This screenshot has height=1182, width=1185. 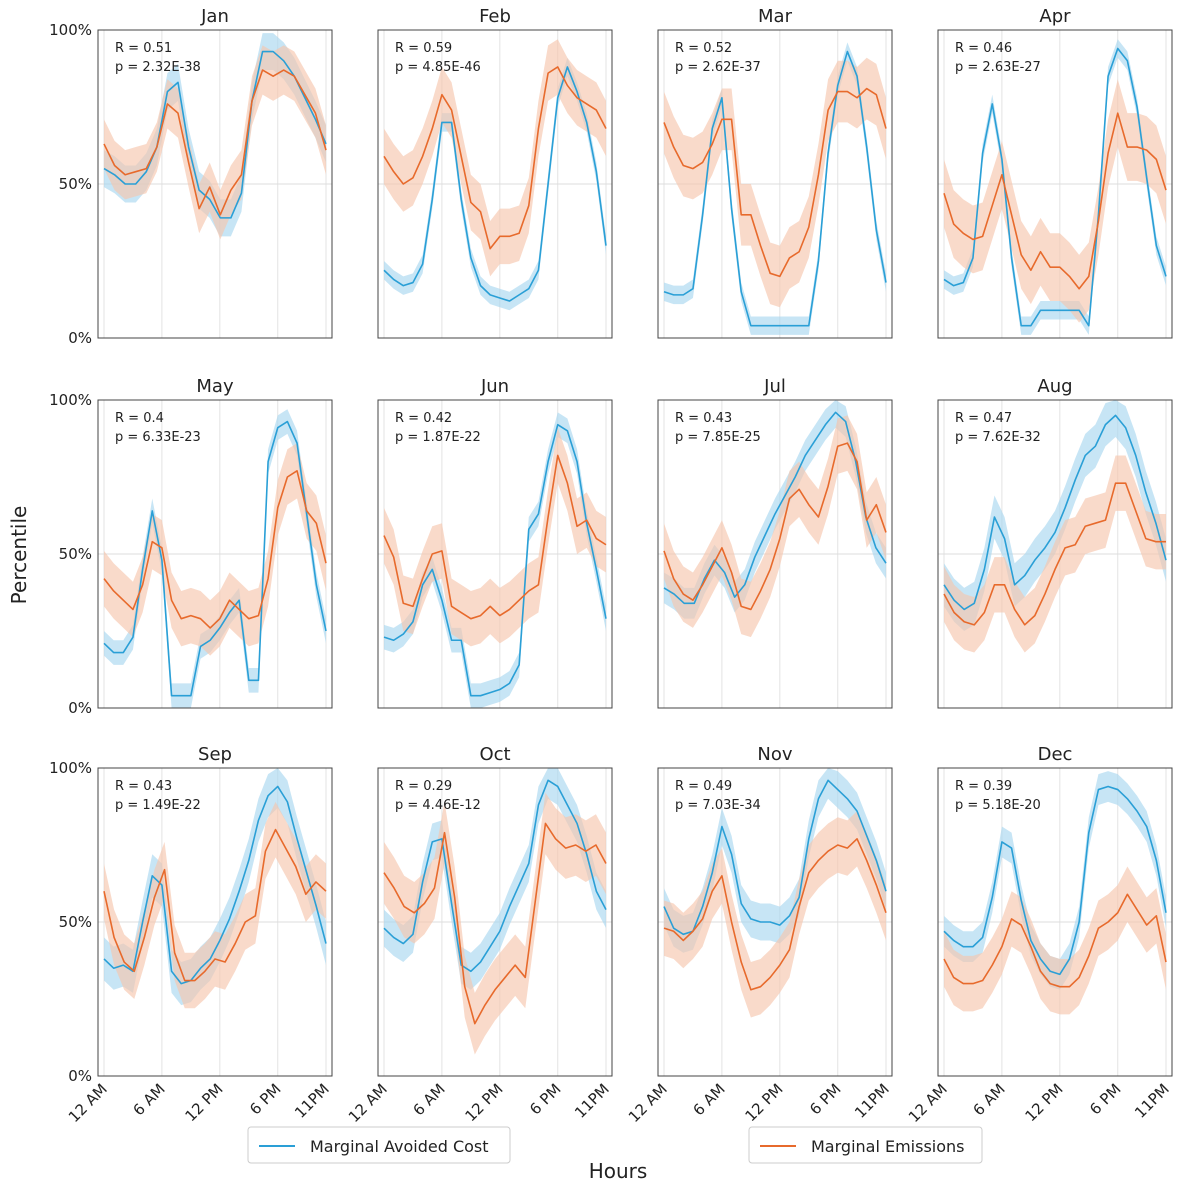 I want to click on r-value-label: R = 0.59, so click(x=423, y=48).